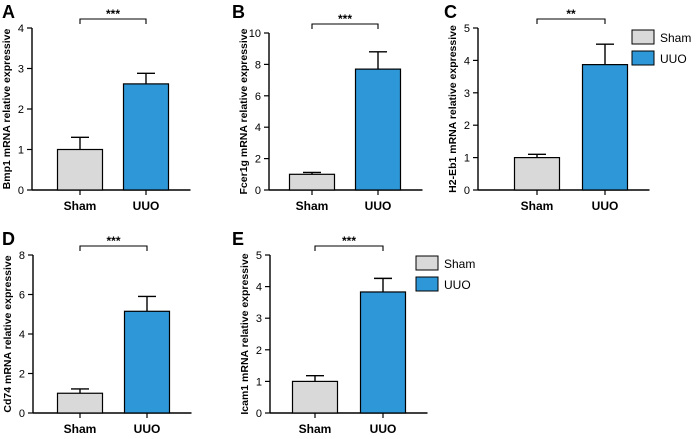 The height and width of the screenshot is (439, 699). Describe the element at coordinates (8, 12) in the screenshot. I see `panel-letter: A` at that location.